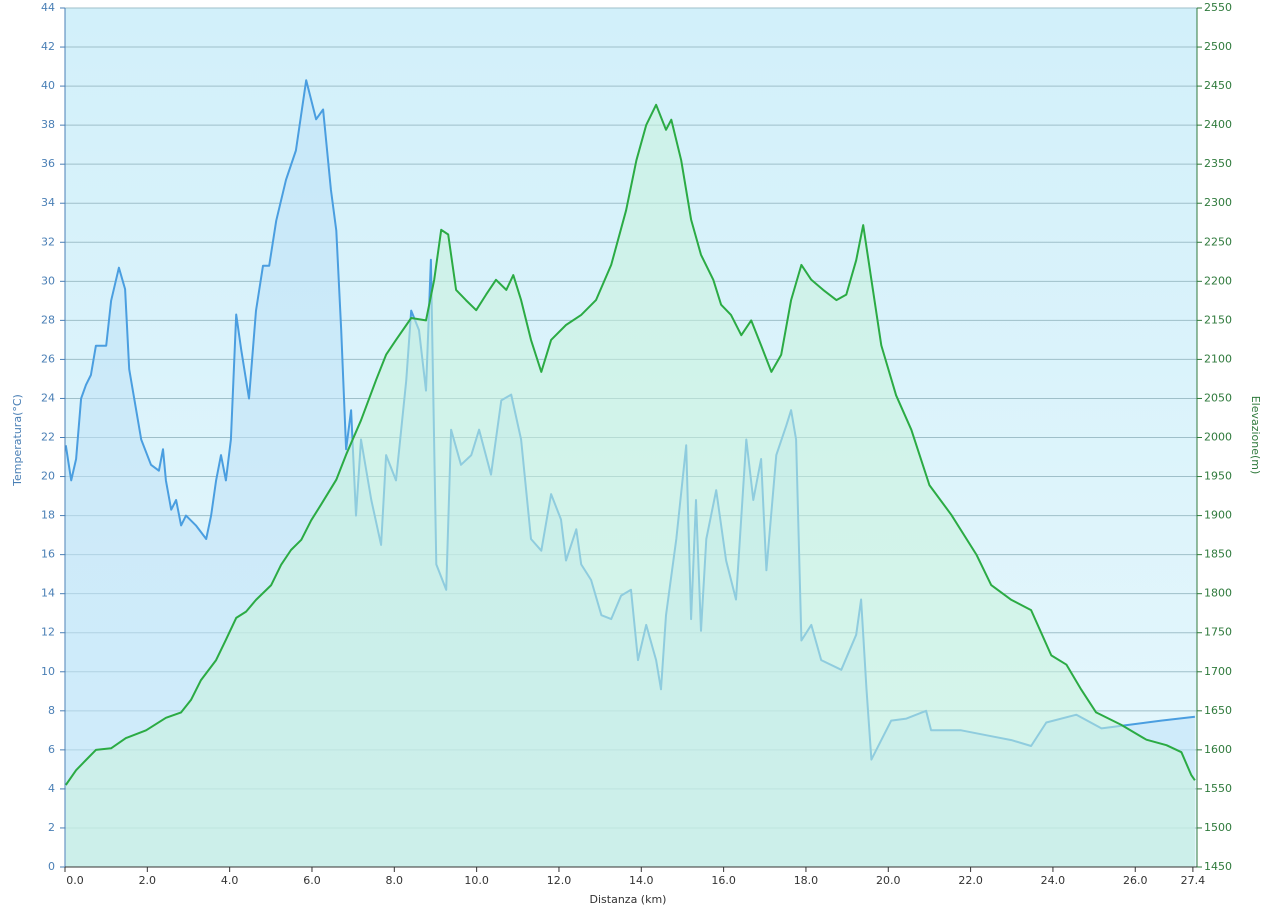 This screenshot has width=1273, height=920. Describe the element at coordinates (1218, 7) in the screenshot. I see `y2-tick-label: 2550` at that location.